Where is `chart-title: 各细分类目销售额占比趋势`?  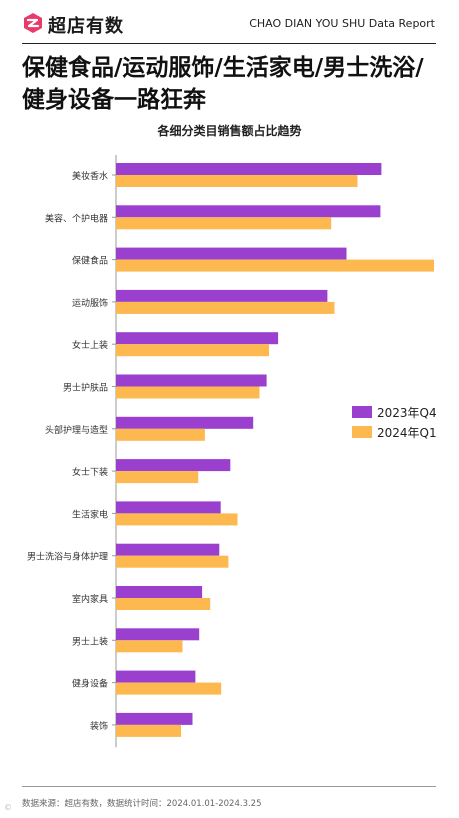
chart-title: 各细分类目销售额占比趋势 is located at coordinates (229, 131).